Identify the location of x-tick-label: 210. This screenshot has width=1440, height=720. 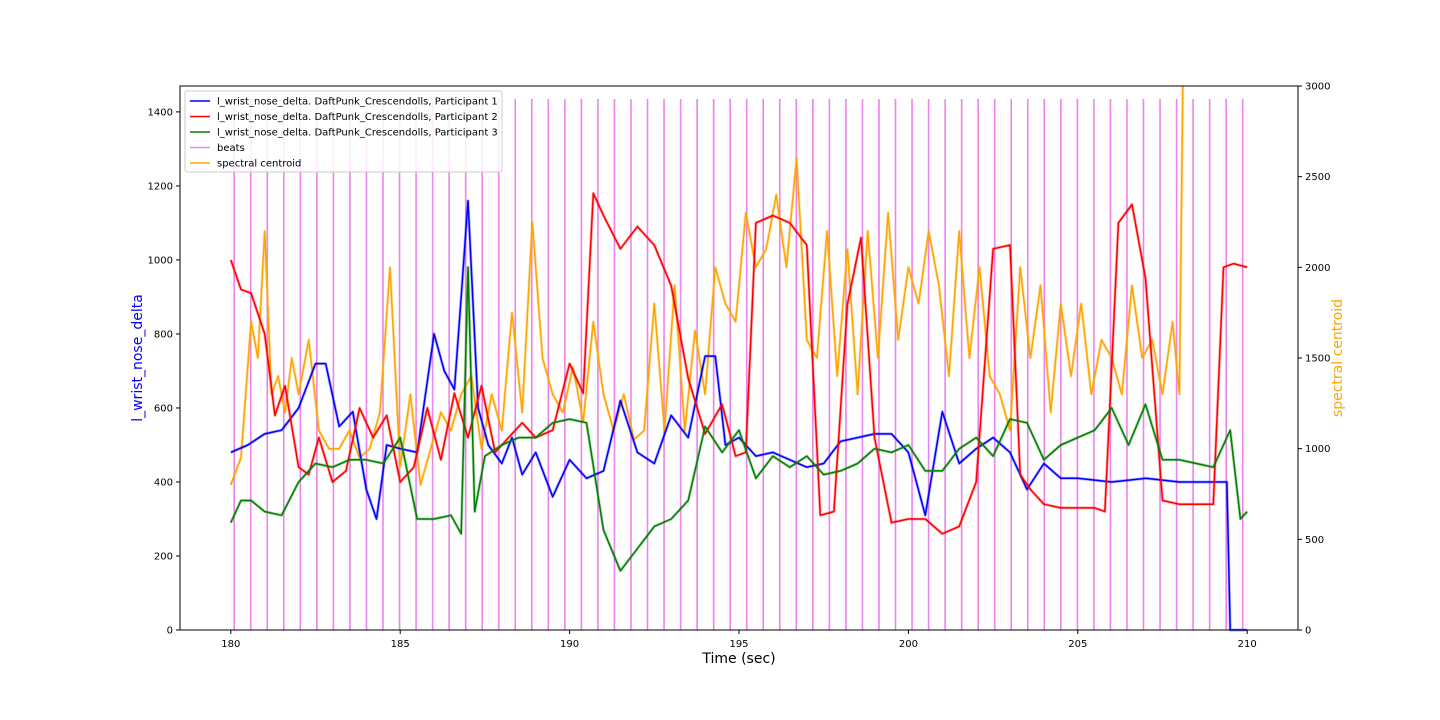
(1247, 644).